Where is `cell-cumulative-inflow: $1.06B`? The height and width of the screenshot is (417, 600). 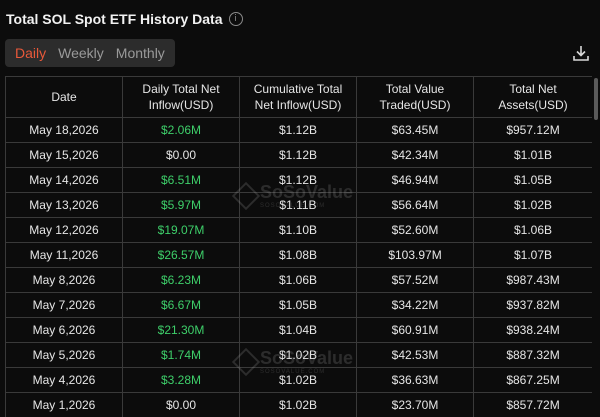 cell-cumulative-inflow: $1.06B is located at coordinates (298, 280).